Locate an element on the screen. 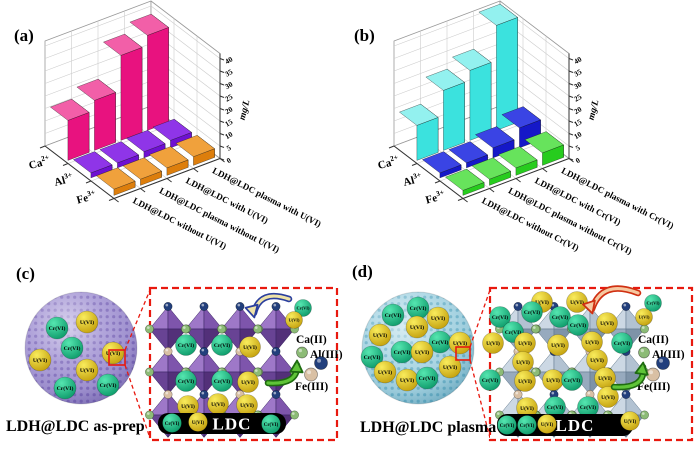 Image resolution: width=699 pixels, height=455 pixels. svg-text: 35 is located at coordinates (577, 73).